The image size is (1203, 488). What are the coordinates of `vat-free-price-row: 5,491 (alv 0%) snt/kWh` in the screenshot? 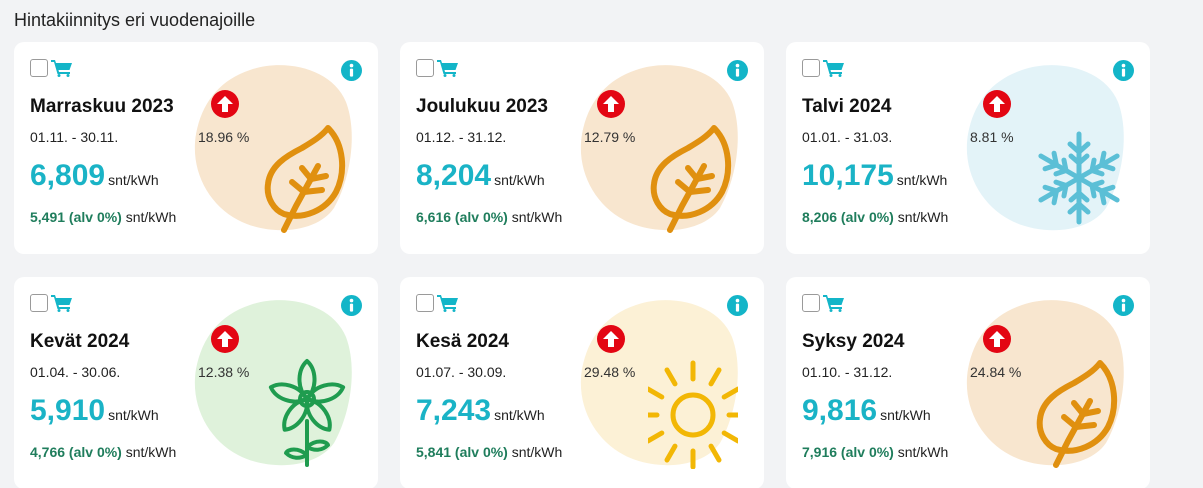 It's located at (103, 217).